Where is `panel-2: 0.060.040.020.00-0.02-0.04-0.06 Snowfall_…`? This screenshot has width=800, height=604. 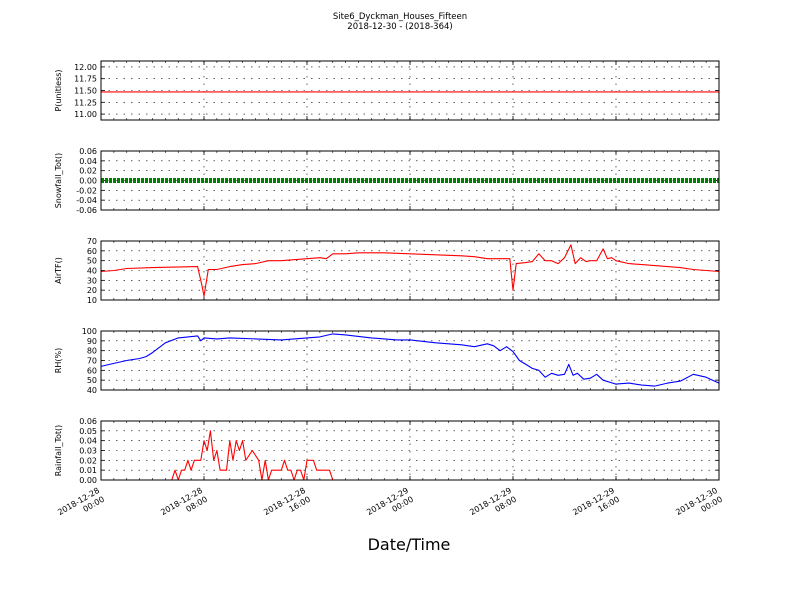 panel-2: 0.060.040.020.00-0.02-0.04-0.06 Snowfall_… is located at coordinates (387, 181).